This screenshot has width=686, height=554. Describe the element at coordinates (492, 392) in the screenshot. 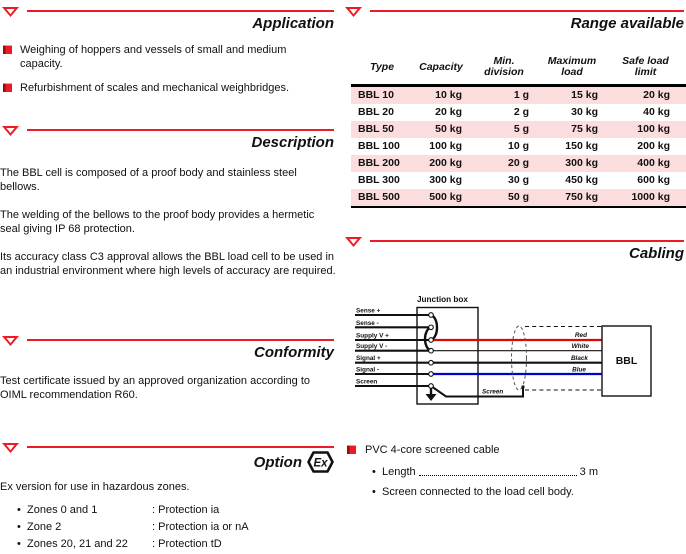

I see `screen-tap-label: Screen` at that location.